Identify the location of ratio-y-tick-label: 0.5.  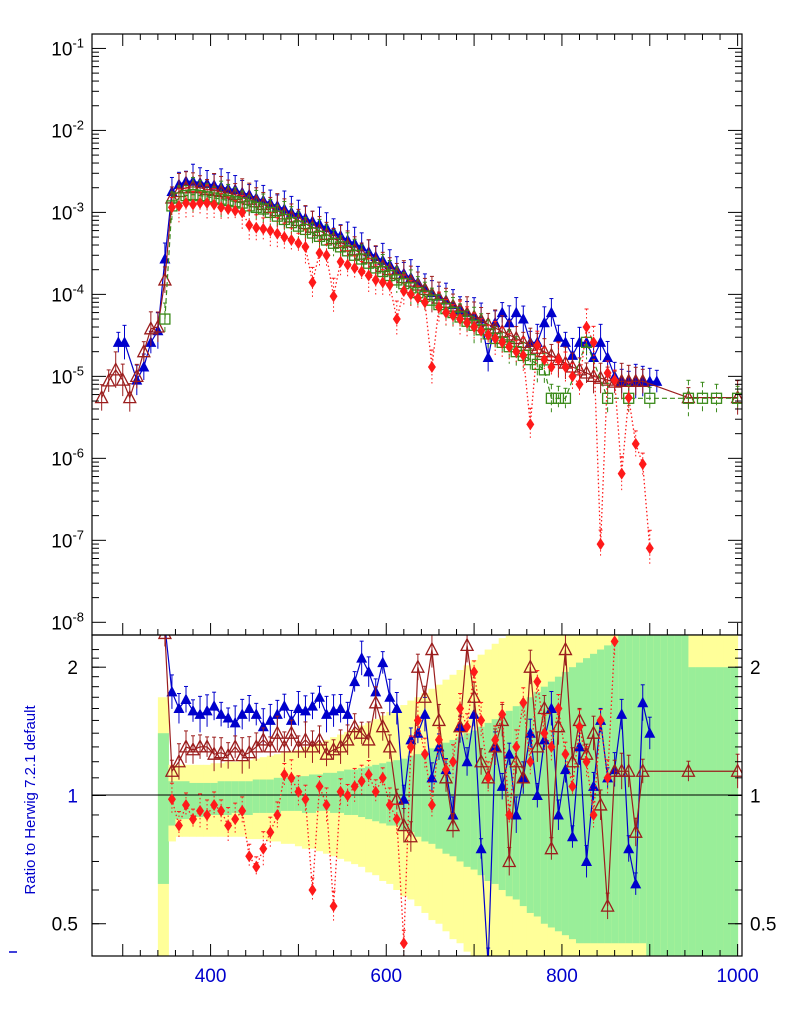
(65, 925).